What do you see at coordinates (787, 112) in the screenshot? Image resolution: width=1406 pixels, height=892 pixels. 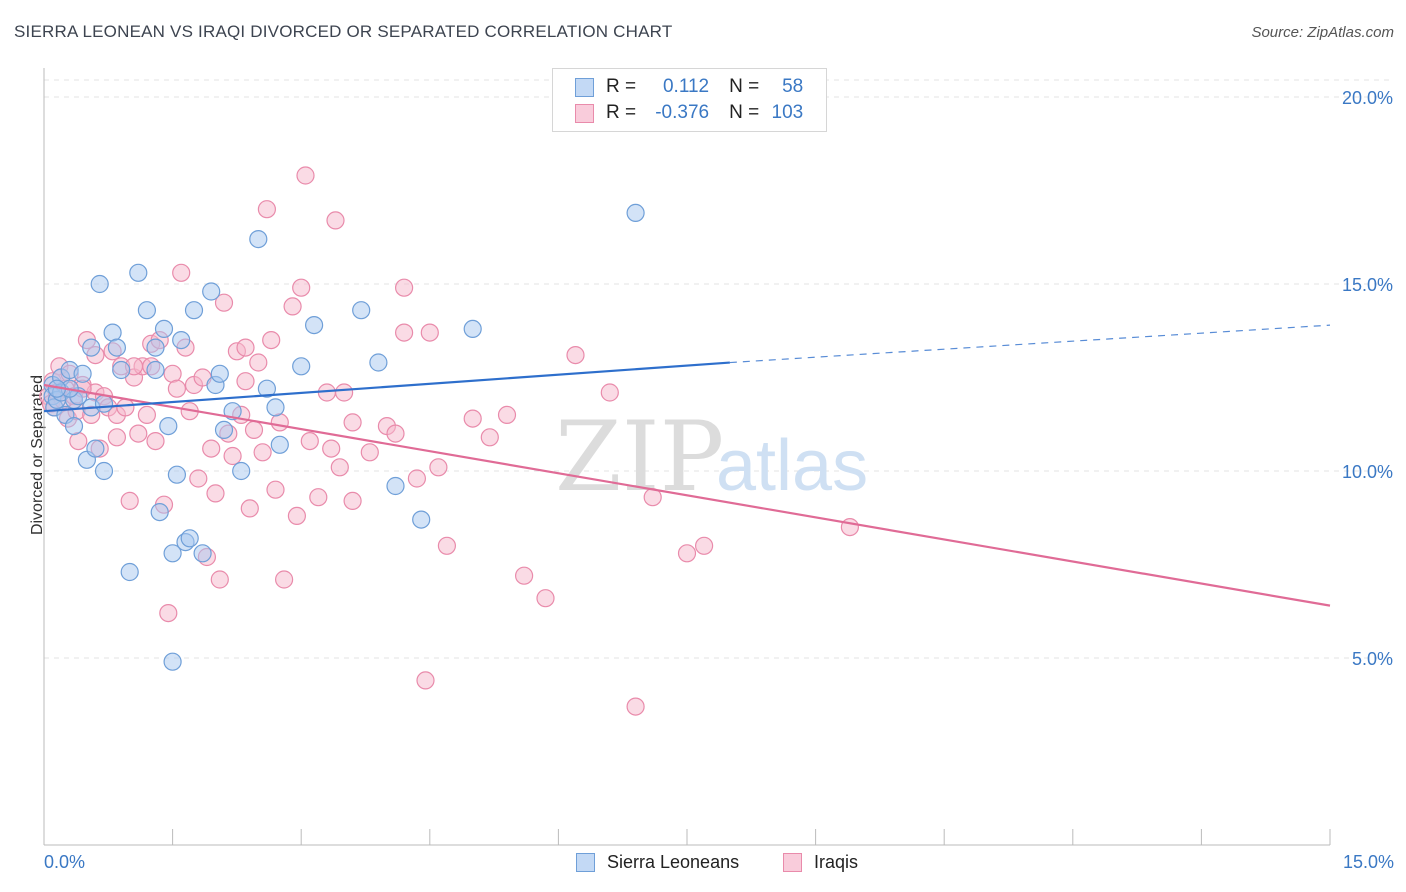 I see `legend-n-value: 103` at bounding box center [787, 112].